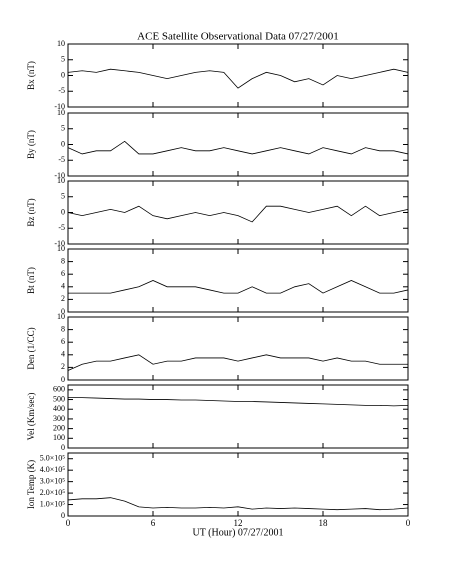 This screenshot has width=454, height=567. Describe the element at coordinates (31, 484) in the screenshot. I see `y-axis-label: Ion Temp (K)` at that location.